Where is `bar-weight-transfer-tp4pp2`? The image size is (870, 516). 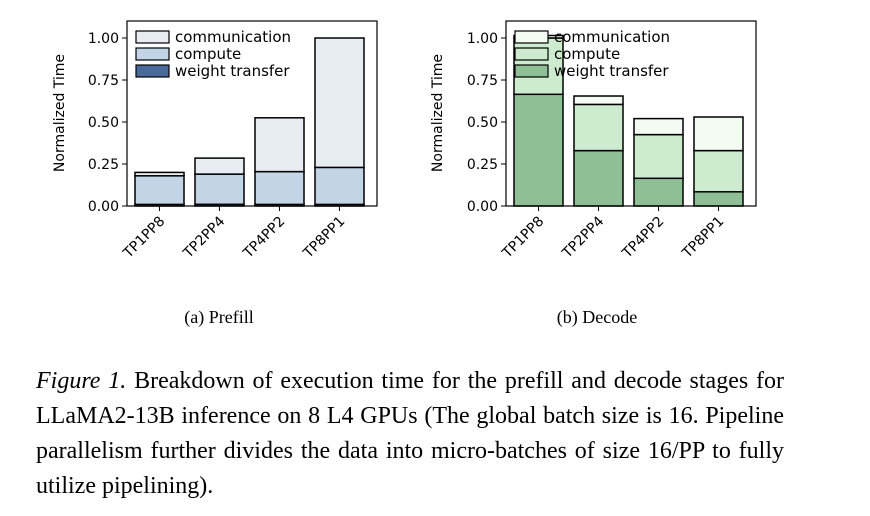
bar-weight-transfer-tp4pp2 is located at coordinates (658, 192).